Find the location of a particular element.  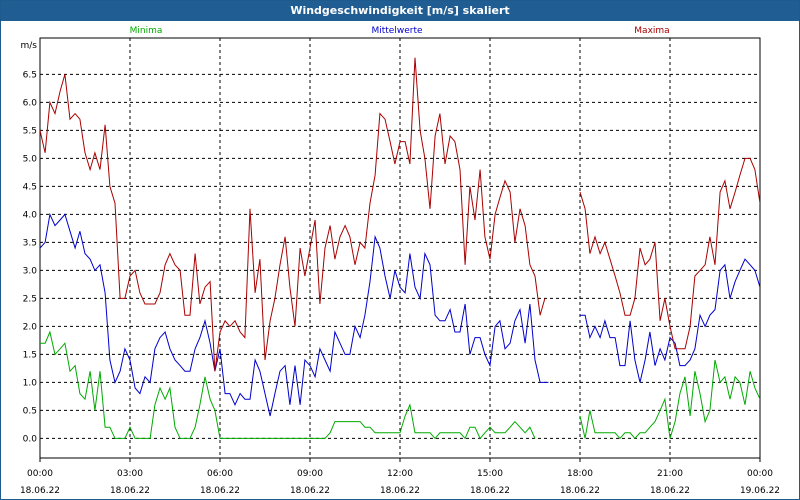

y-tick-label: 4.5 is located at coordinates (30, 187).